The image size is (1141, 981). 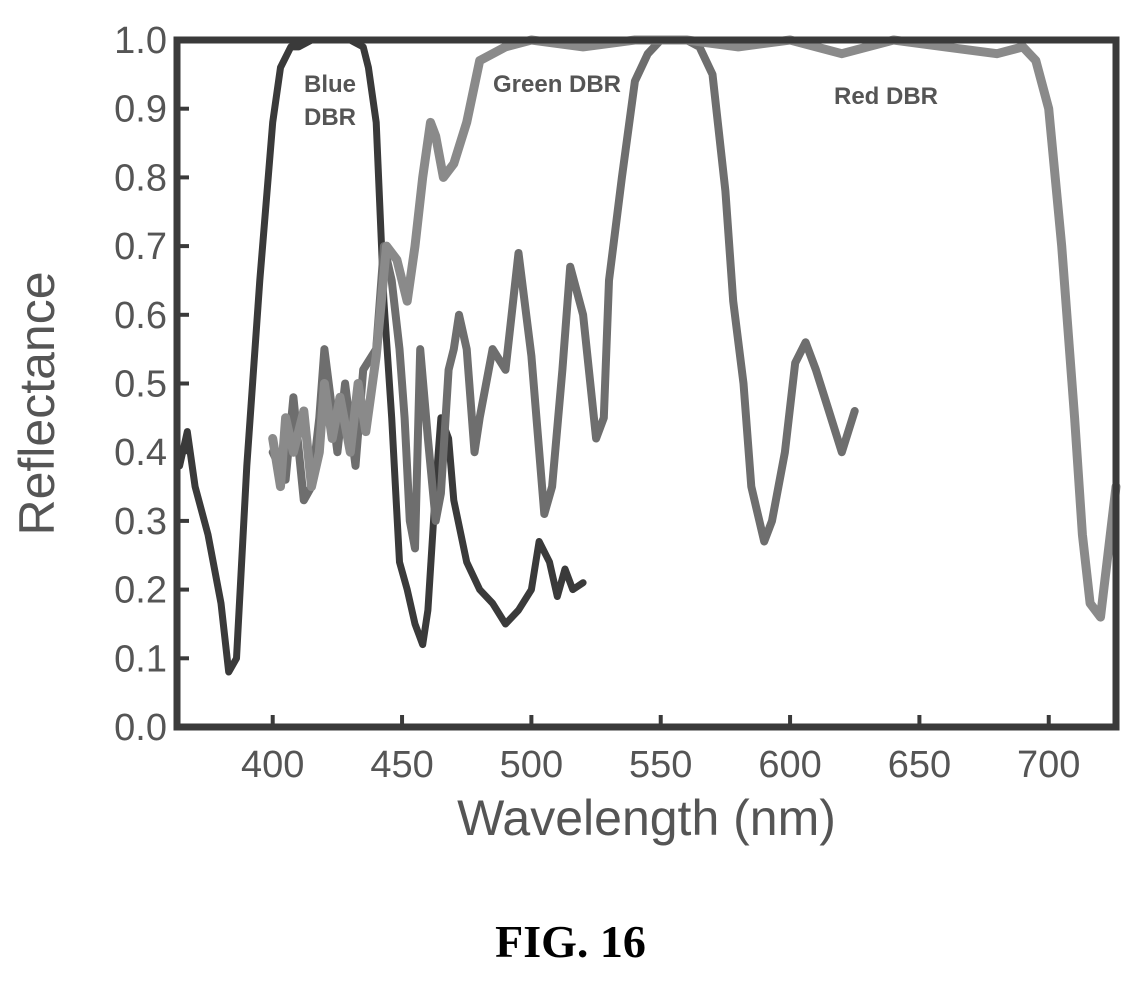 What do you see at coordinates (557, 84) in the screenshot?
I see `green-dbr-label: Green DBR` at bounding box center [557, 84].